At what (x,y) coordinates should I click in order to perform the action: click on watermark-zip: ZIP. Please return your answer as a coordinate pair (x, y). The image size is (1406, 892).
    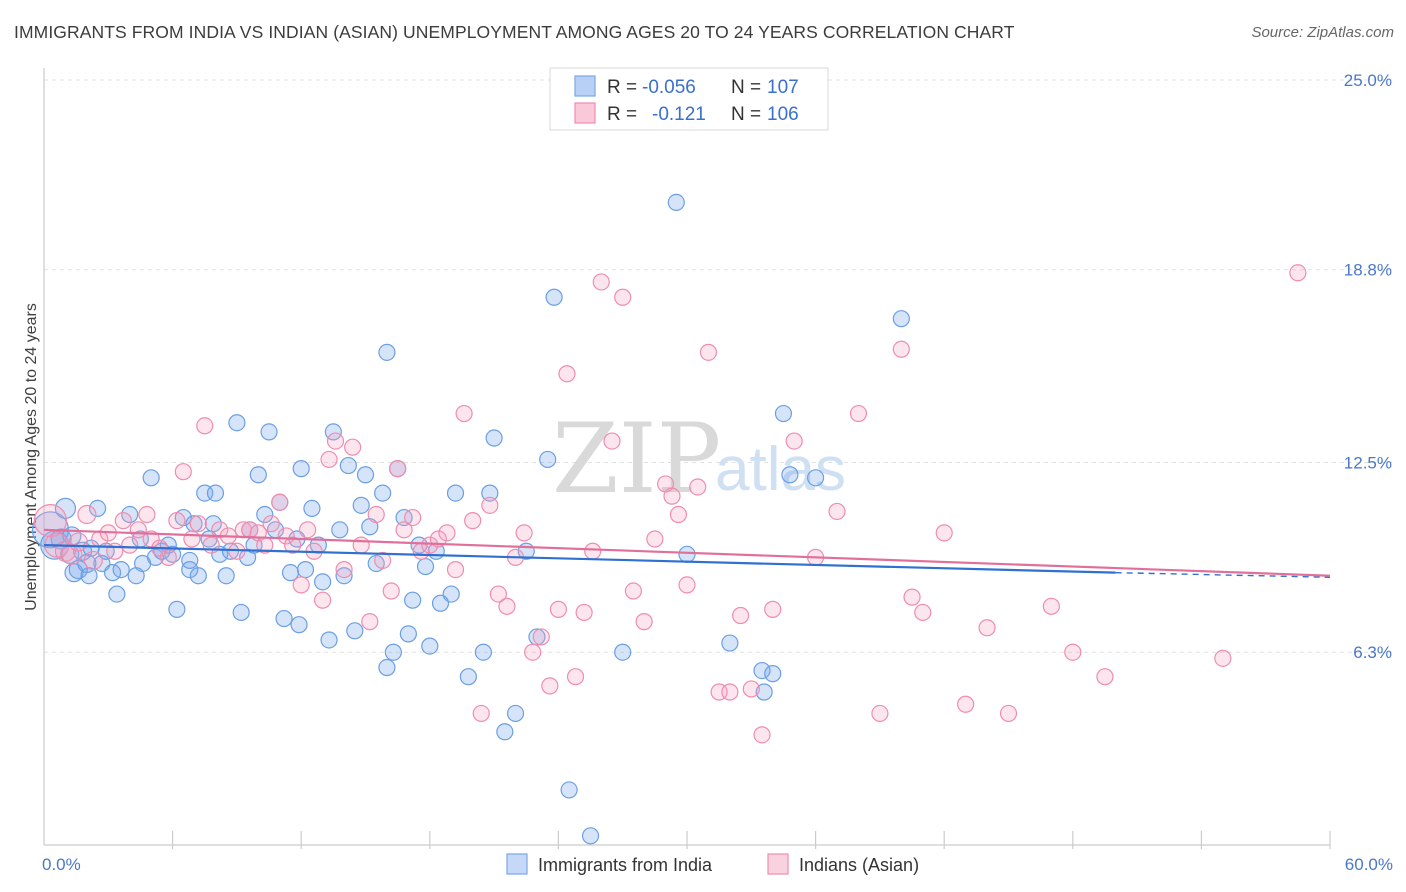
    Looking at the image, I should click on (636, 459).